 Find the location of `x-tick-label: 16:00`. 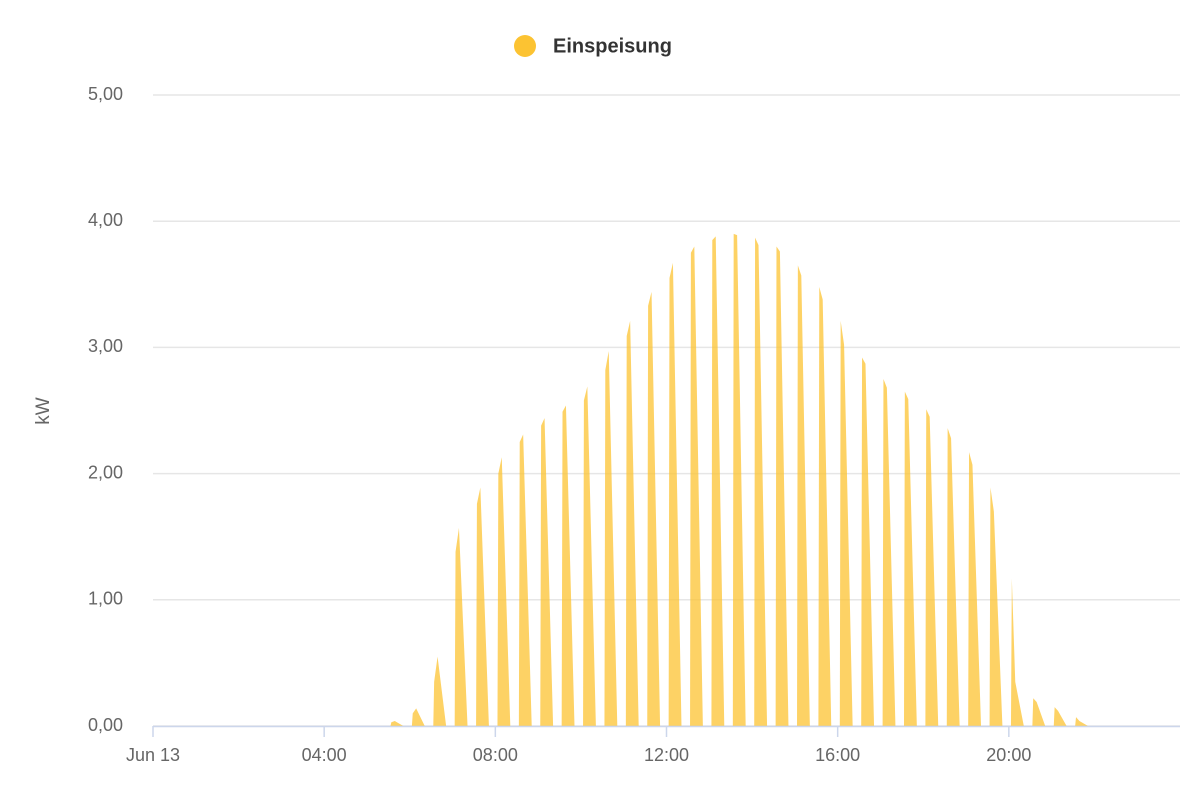

x-tick-label: 16:00 is located at coordinates (837, 755).